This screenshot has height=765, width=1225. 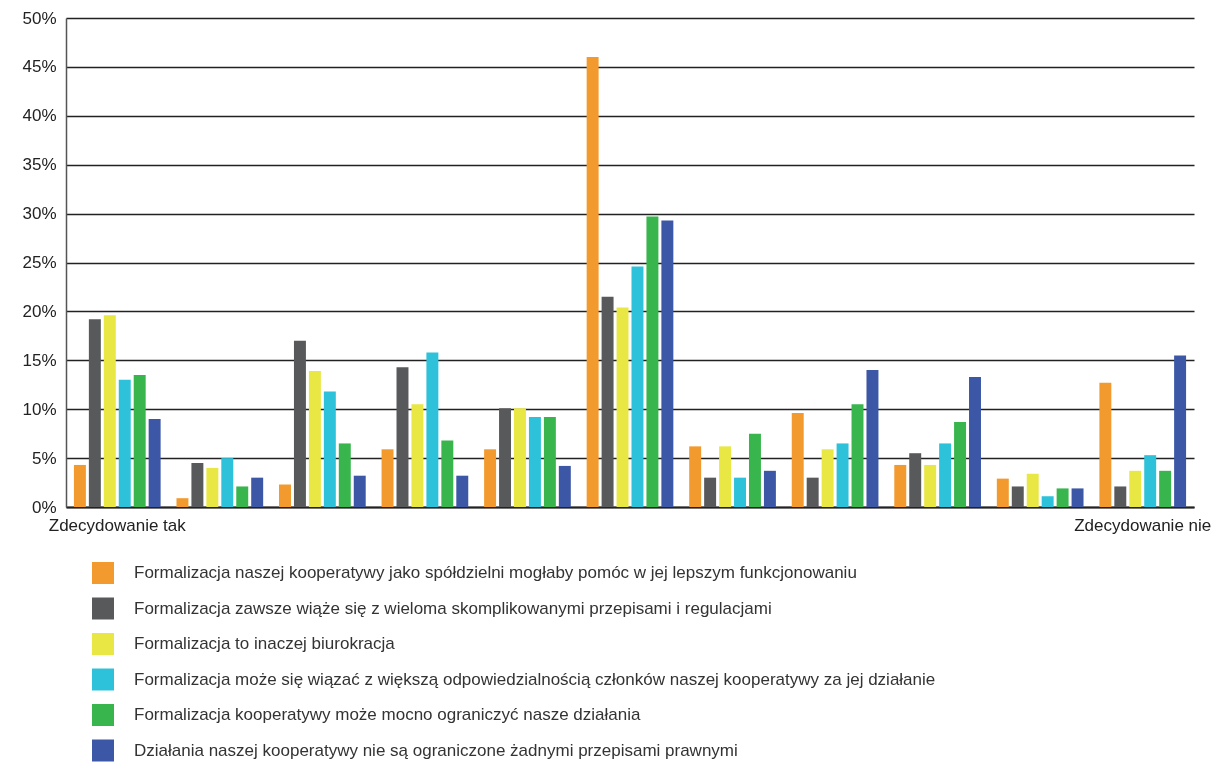 I want to click on y-tick-label: 40%, so click(x=39, y=116).